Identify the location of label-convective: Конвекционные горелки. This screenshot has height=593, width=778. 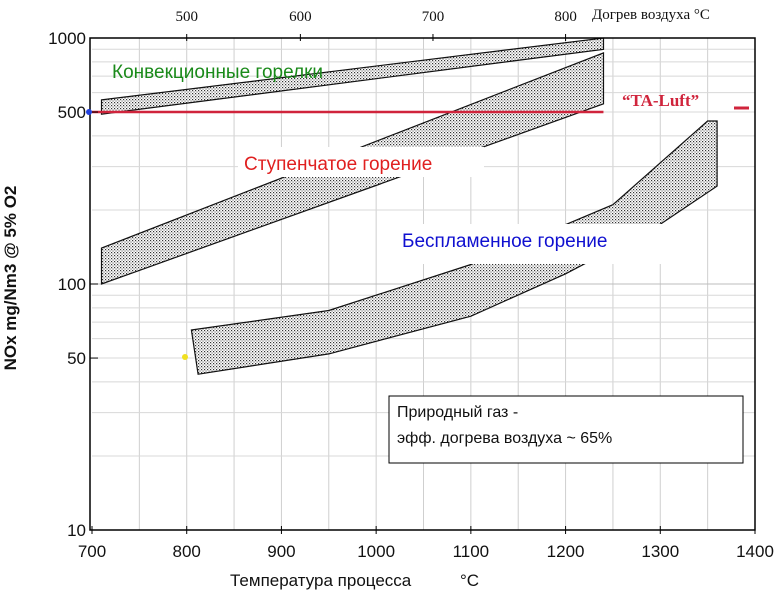
(217, 72).